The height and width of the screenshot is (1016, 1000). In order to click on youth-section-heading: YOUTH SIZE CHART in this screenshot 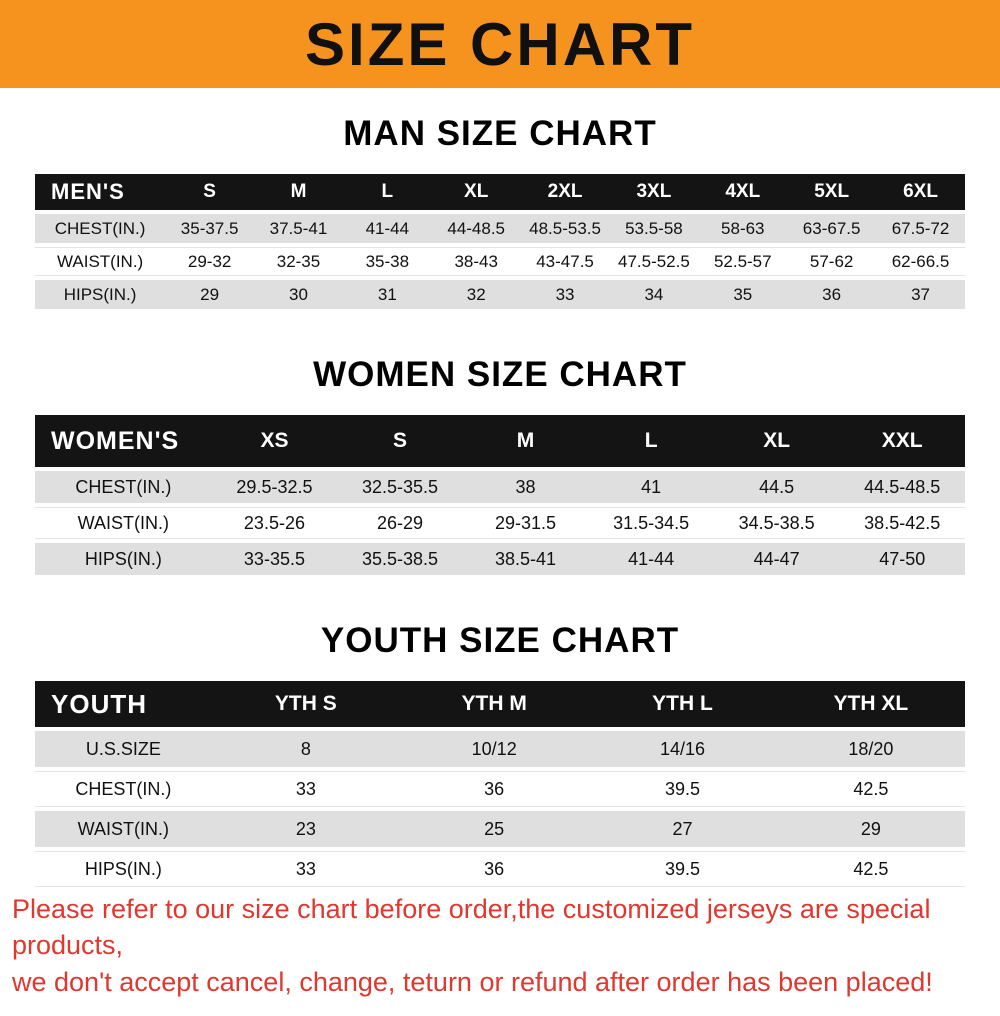, I will do `click(500, 640)`.